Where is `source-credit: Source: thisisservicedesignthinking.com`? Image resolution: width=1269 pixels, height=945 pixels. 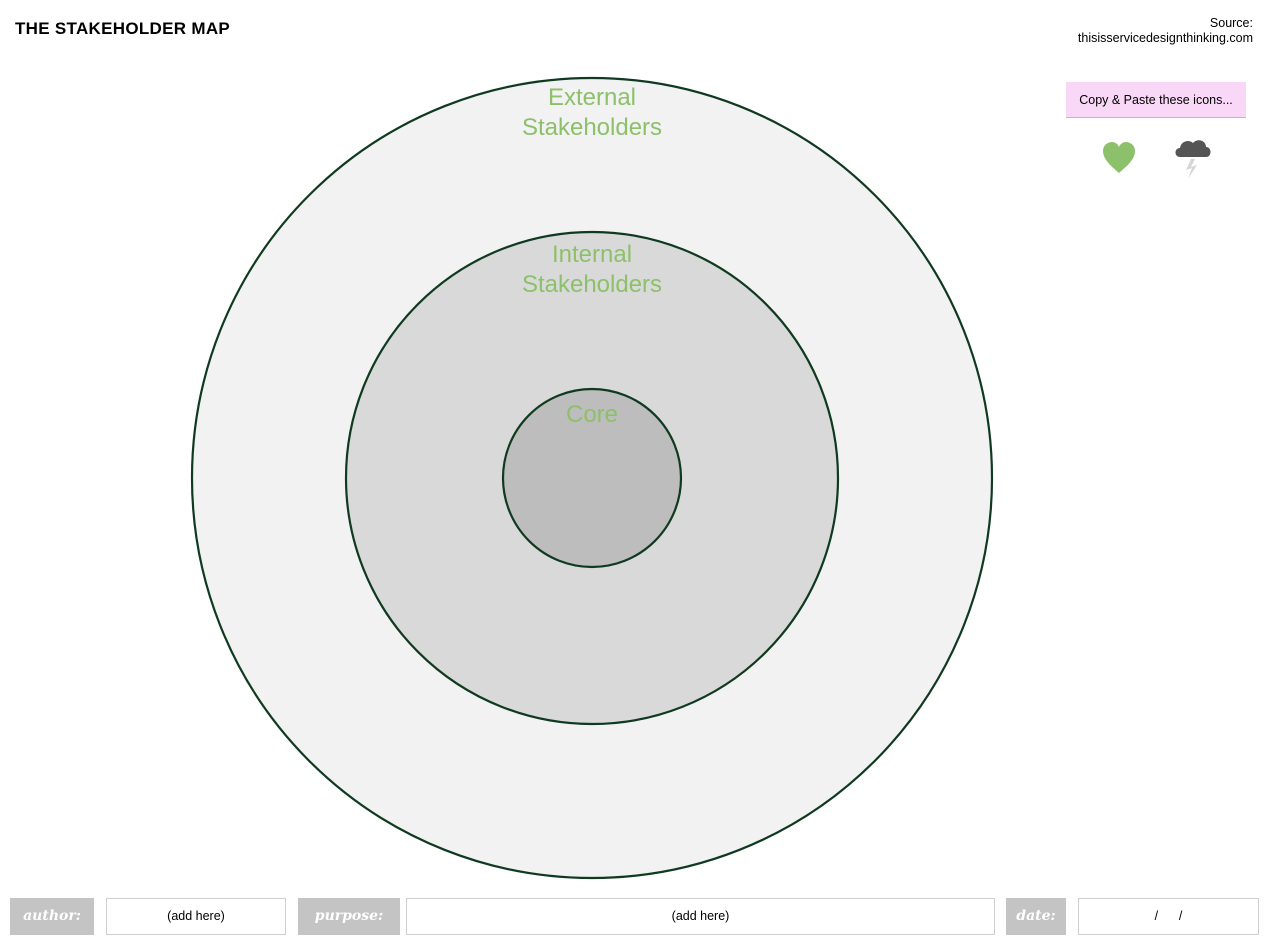
source-credit: Source: thisisservicedesignthinking.com is located at coordinates (1165, 31).